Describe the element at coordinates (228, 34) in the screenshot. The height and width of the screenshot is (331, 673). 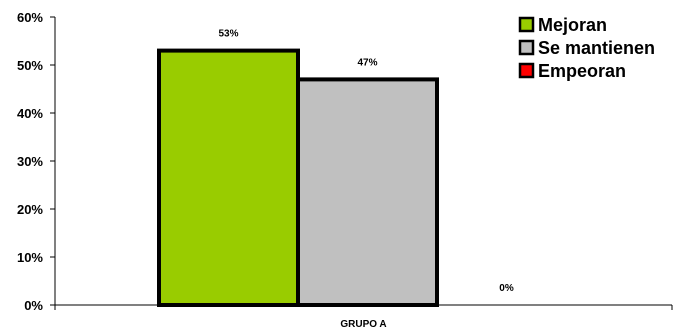
I see `data-label: 53%` at that location.